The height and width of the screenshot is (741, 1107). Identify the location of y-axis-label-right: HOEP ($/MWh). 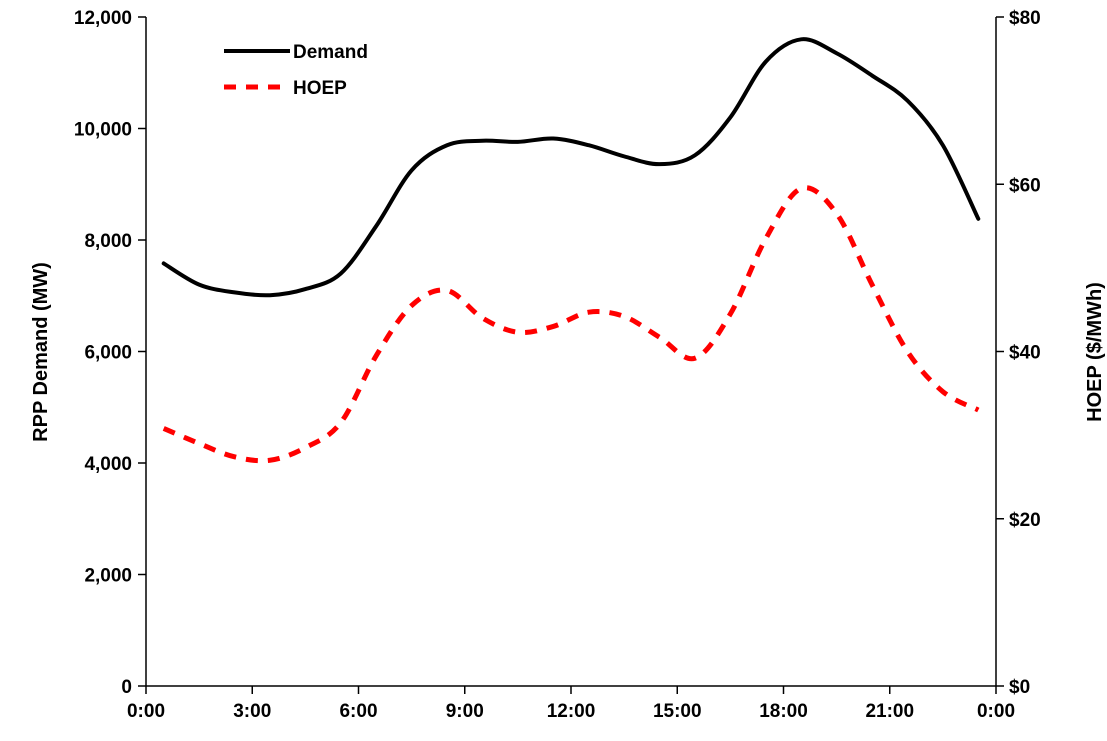
(1095, 352).